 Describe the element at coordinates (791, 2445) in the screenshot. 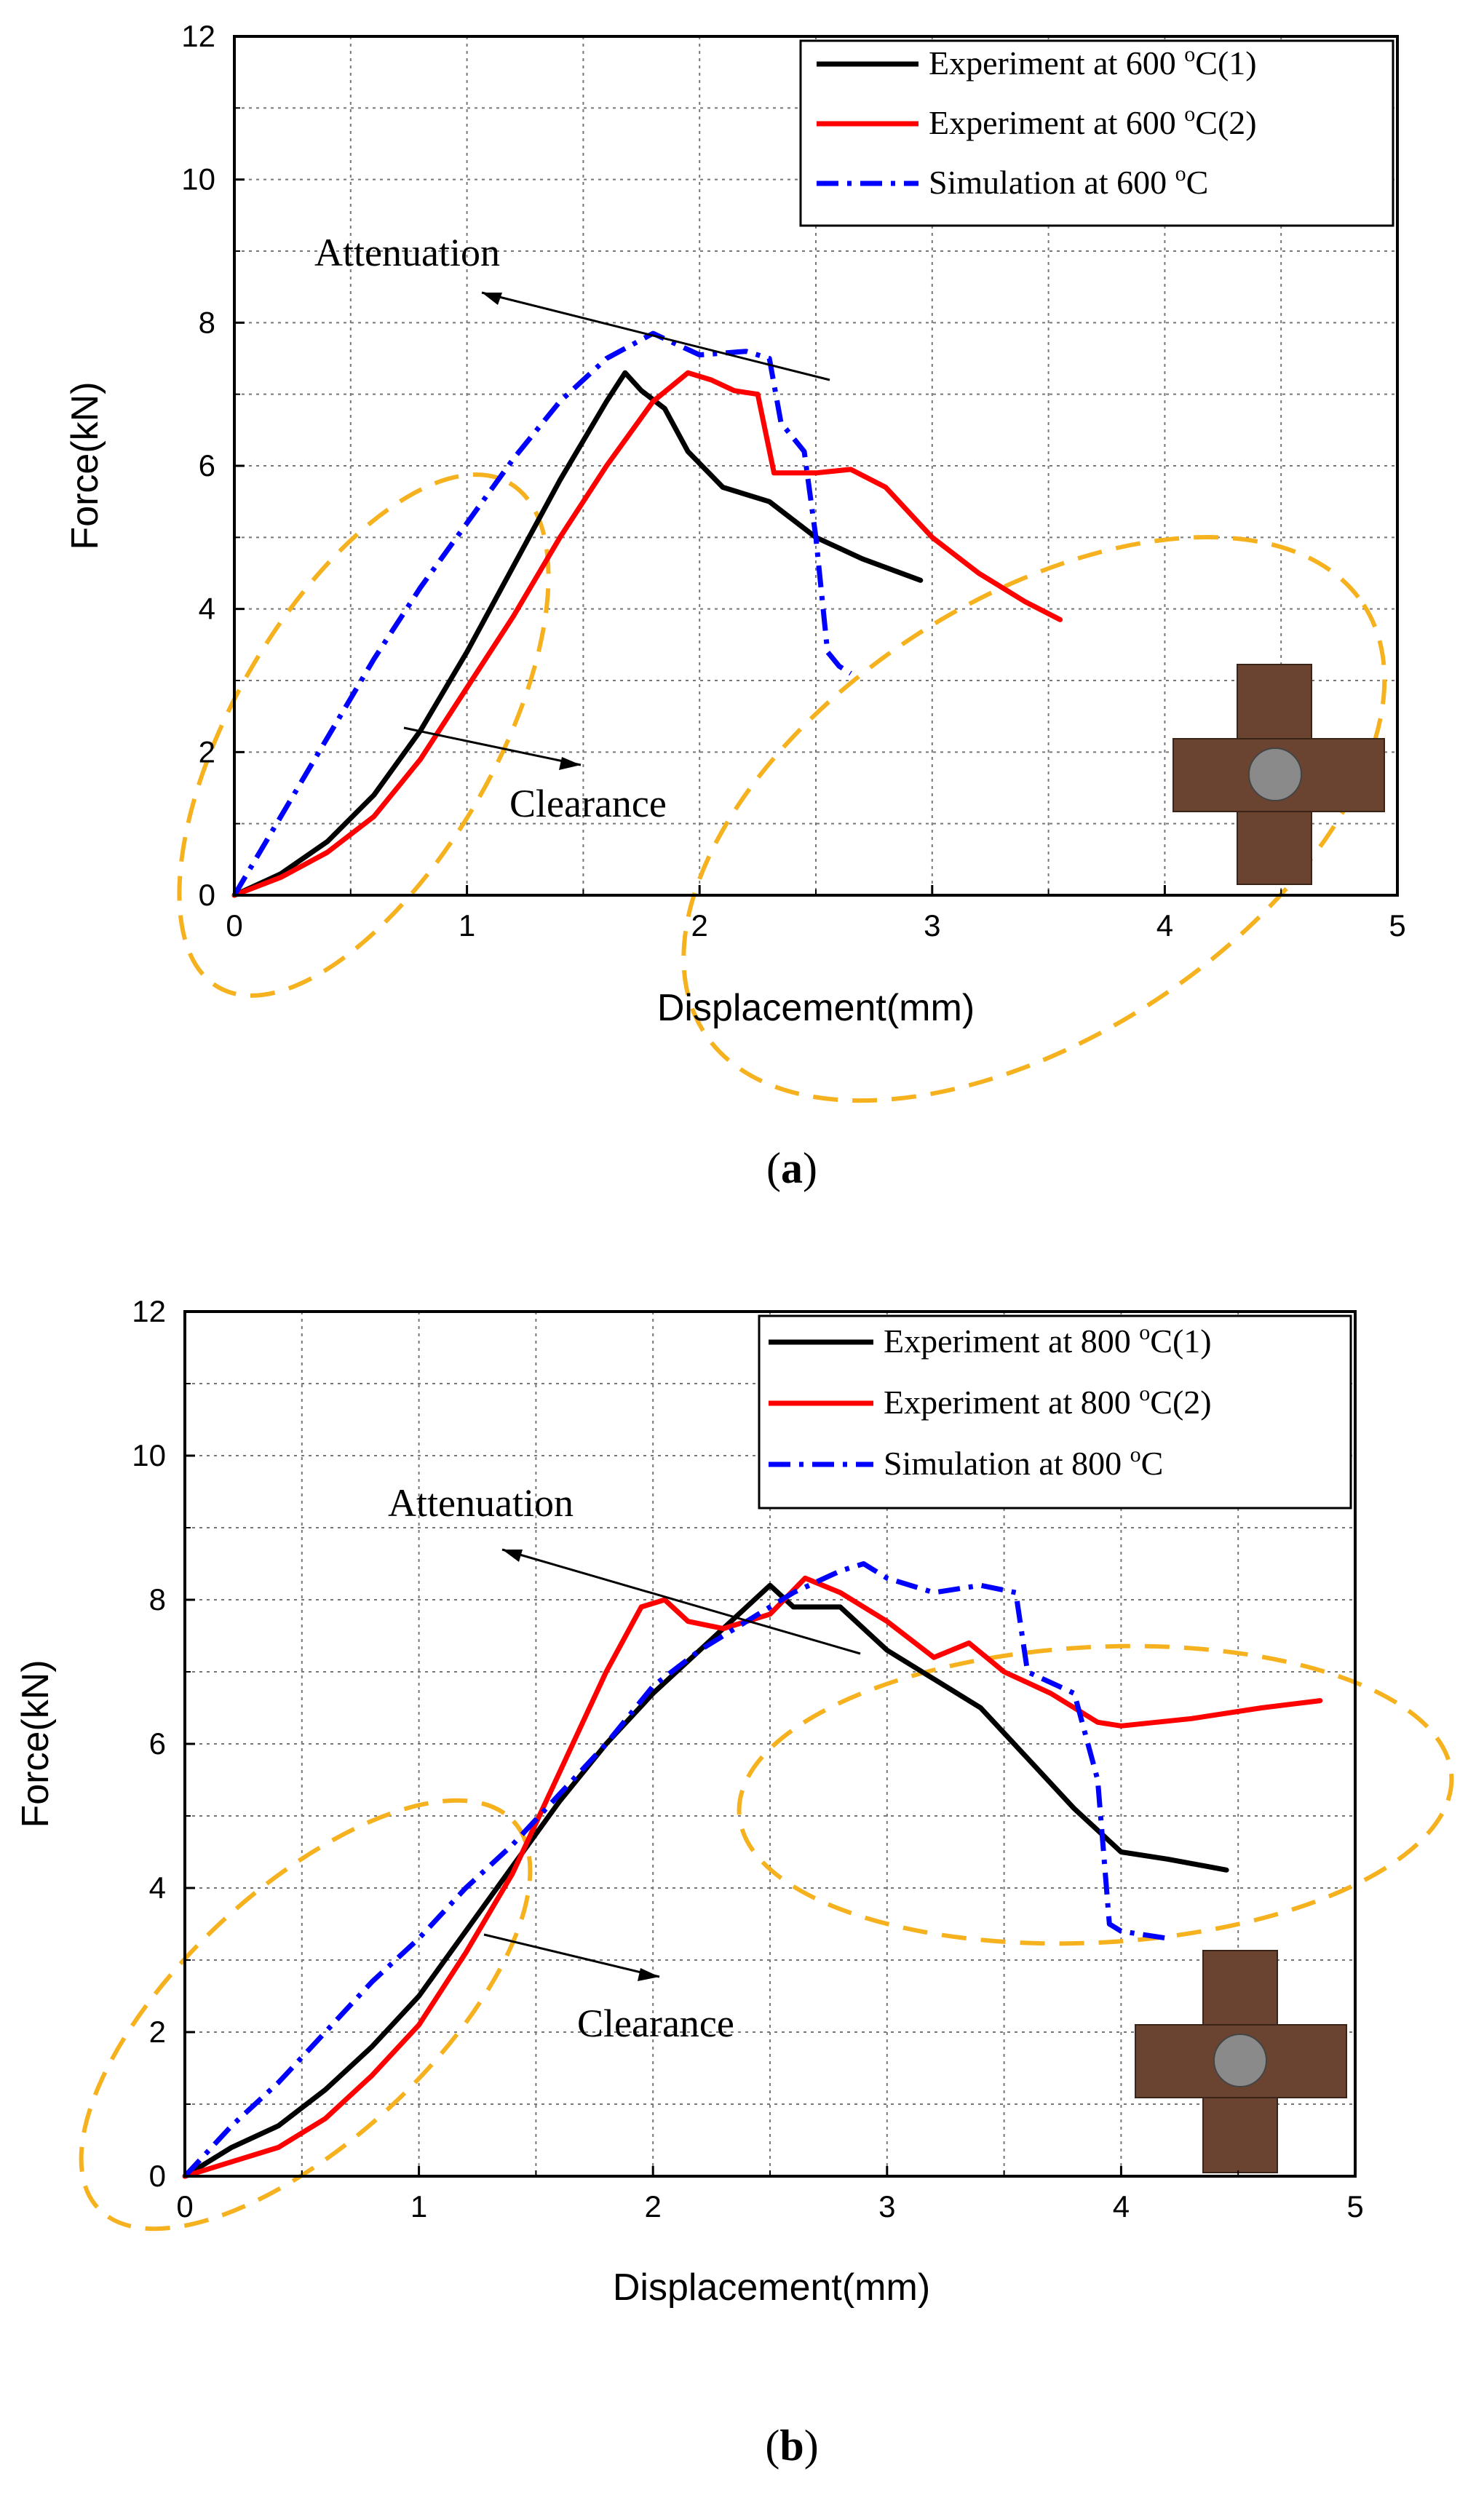

I see `panel-label-b: (b)` at that location.